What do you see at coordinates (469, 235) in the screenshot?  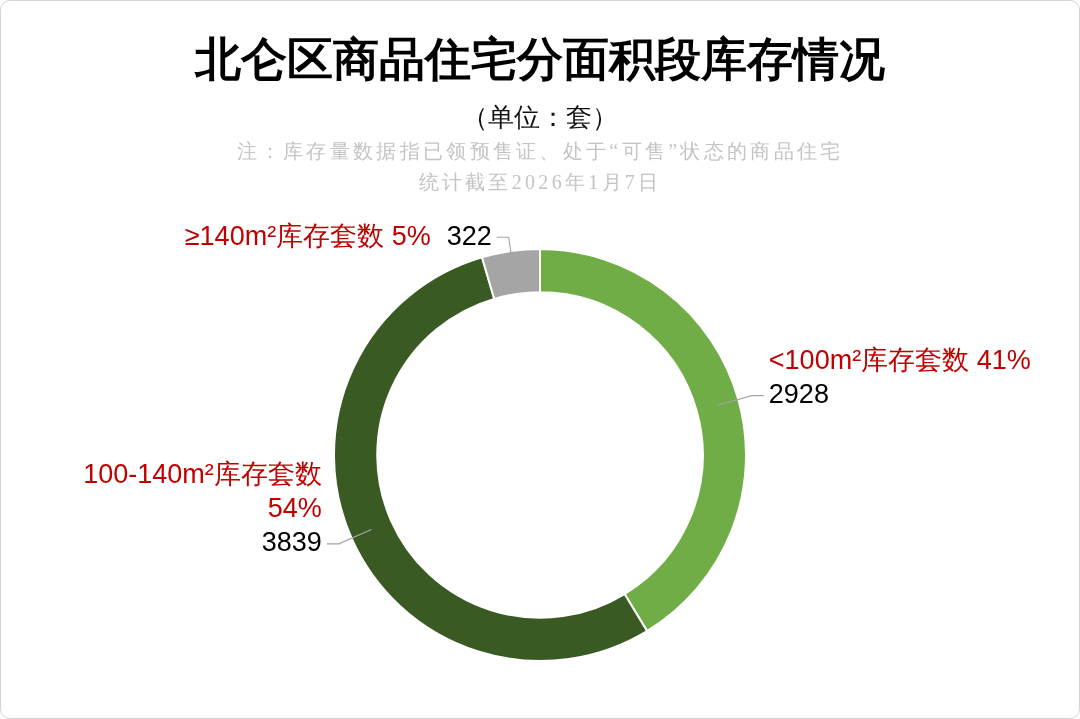 I see `data-label: 322` at bounding box center [469, 235].